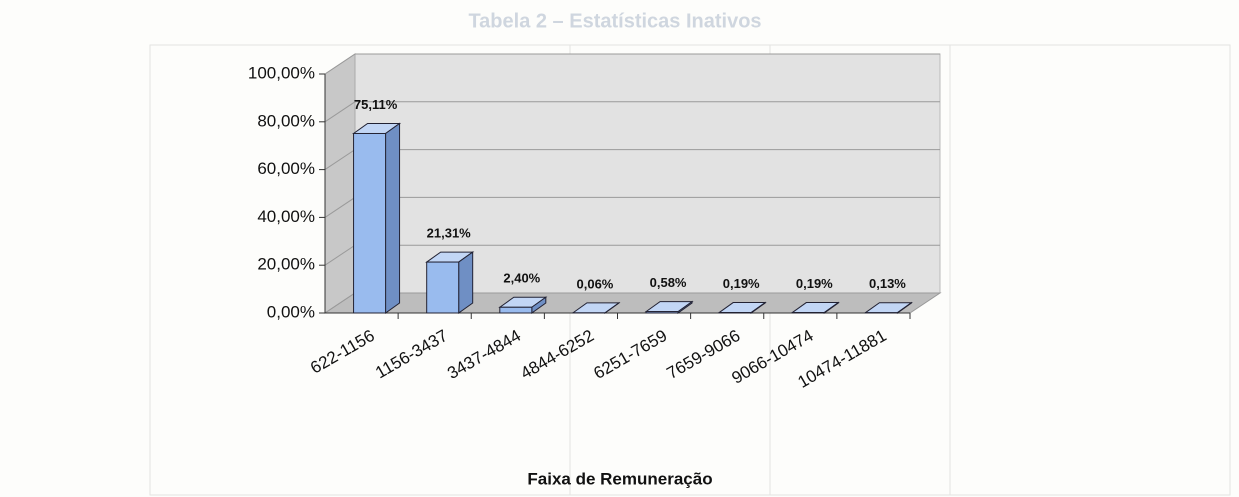 This screenshot has height=497, width=1239. Describe the element at coordinates (595, 283) in the screenshot. I see `value-label: 0,06%` at that location.